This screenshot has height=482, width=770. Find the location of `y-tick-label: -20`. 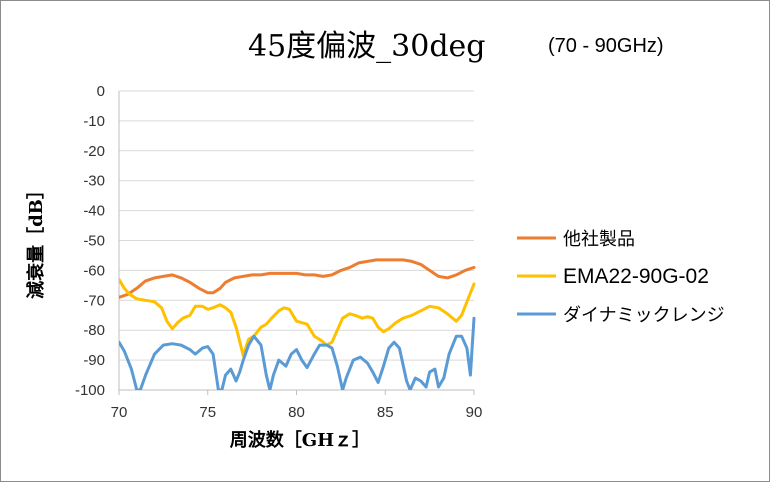

y-tick-label: -20 is located at coordinates (94, 151).